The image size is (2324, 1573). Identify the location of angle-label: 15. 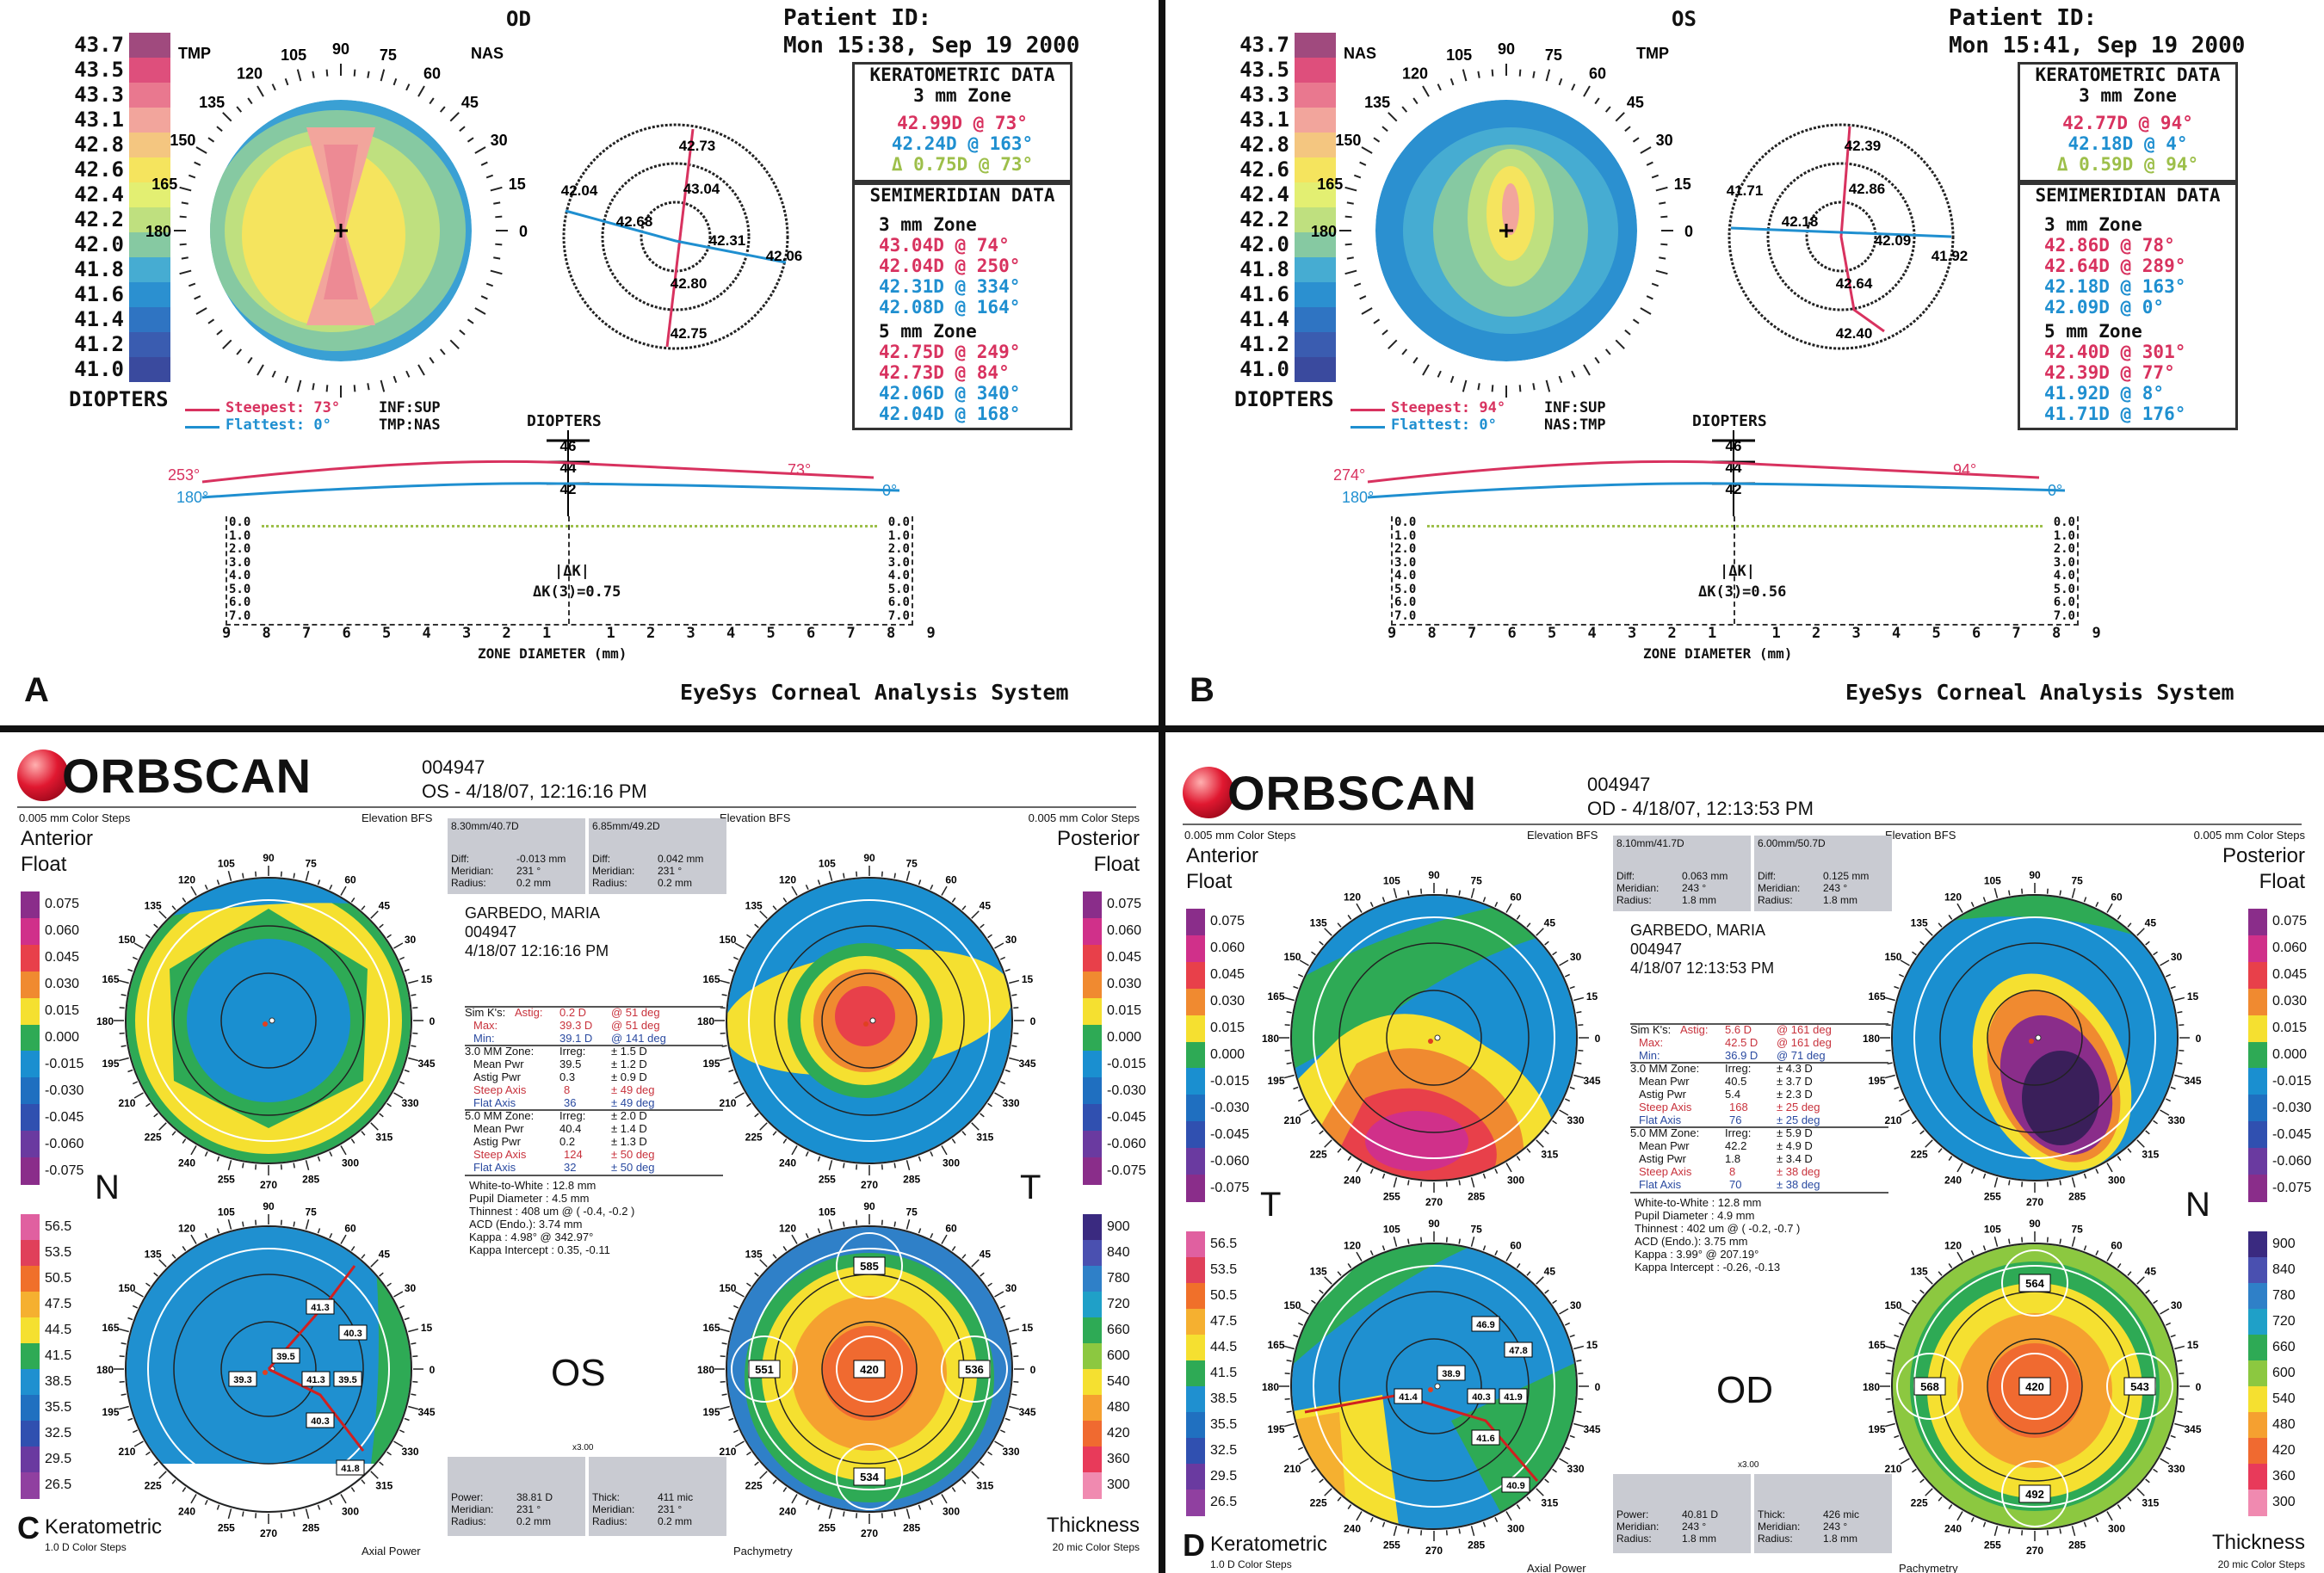
(1682, 185).